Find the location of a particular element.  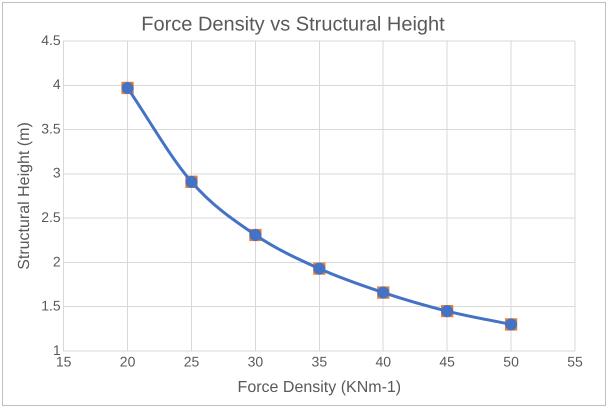

x-axis-title: Force Density (KNm-1) is located at coordinates (320, 387).